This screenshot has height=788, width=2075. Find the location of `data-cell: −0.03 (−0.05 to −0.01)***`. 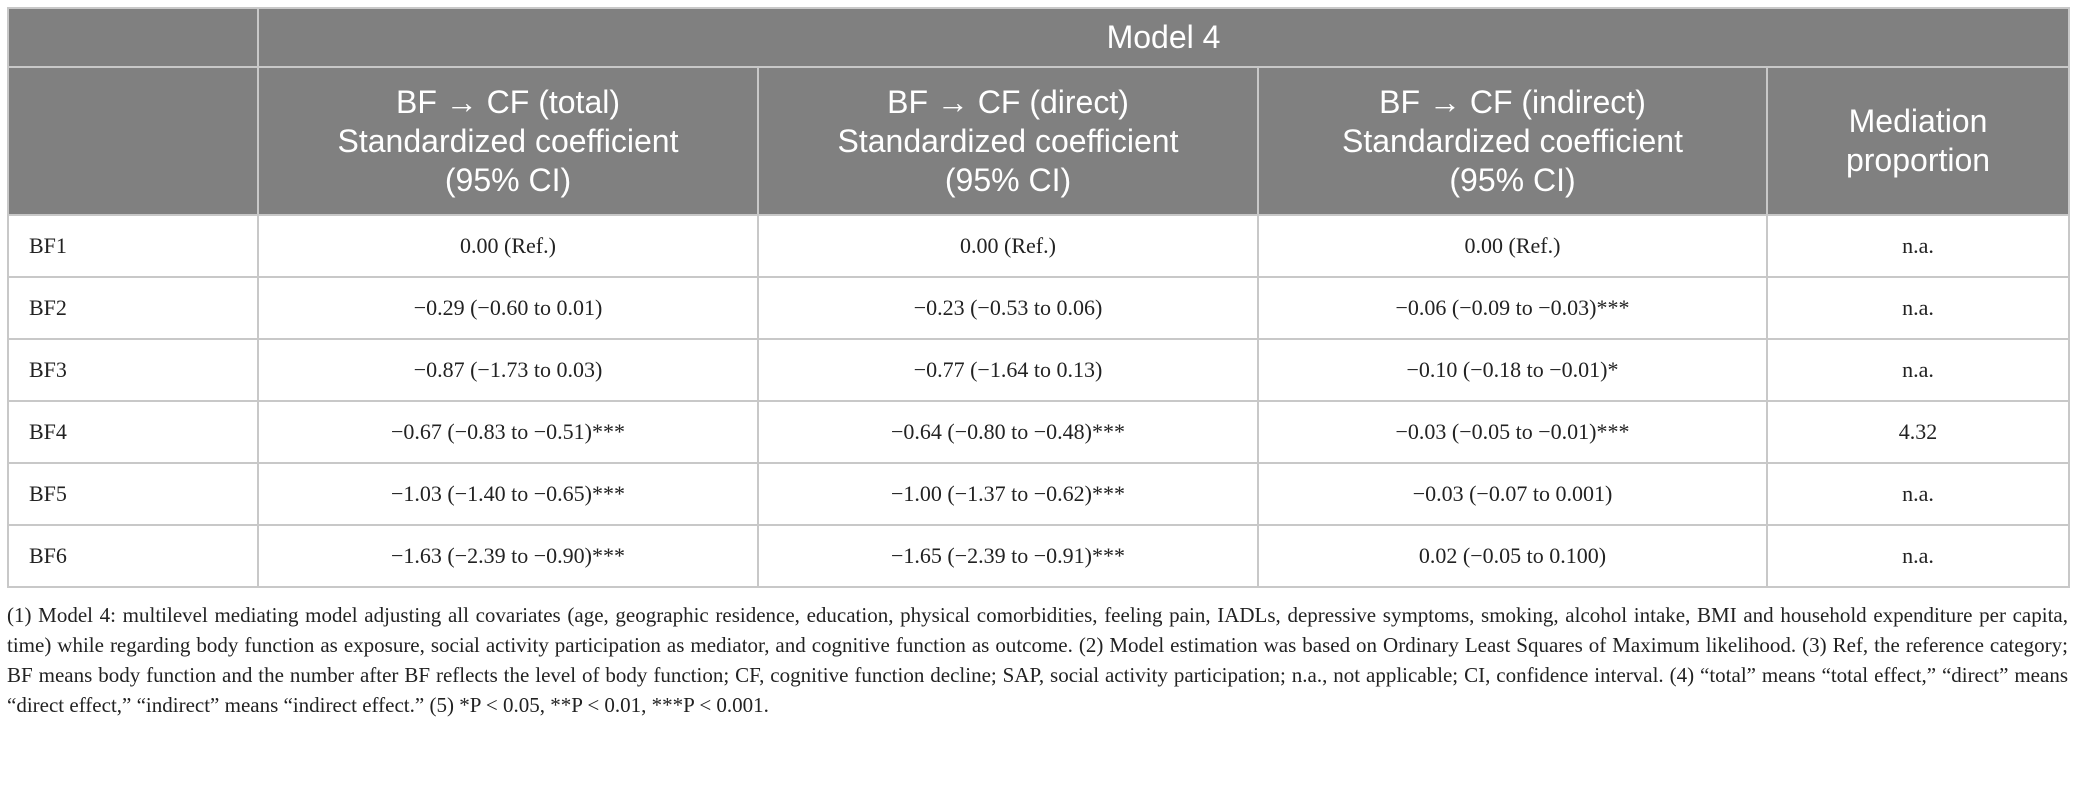

data-cell: −0.03 (−0.05 to −0.01)*** is located at coordinates (1512, 432).